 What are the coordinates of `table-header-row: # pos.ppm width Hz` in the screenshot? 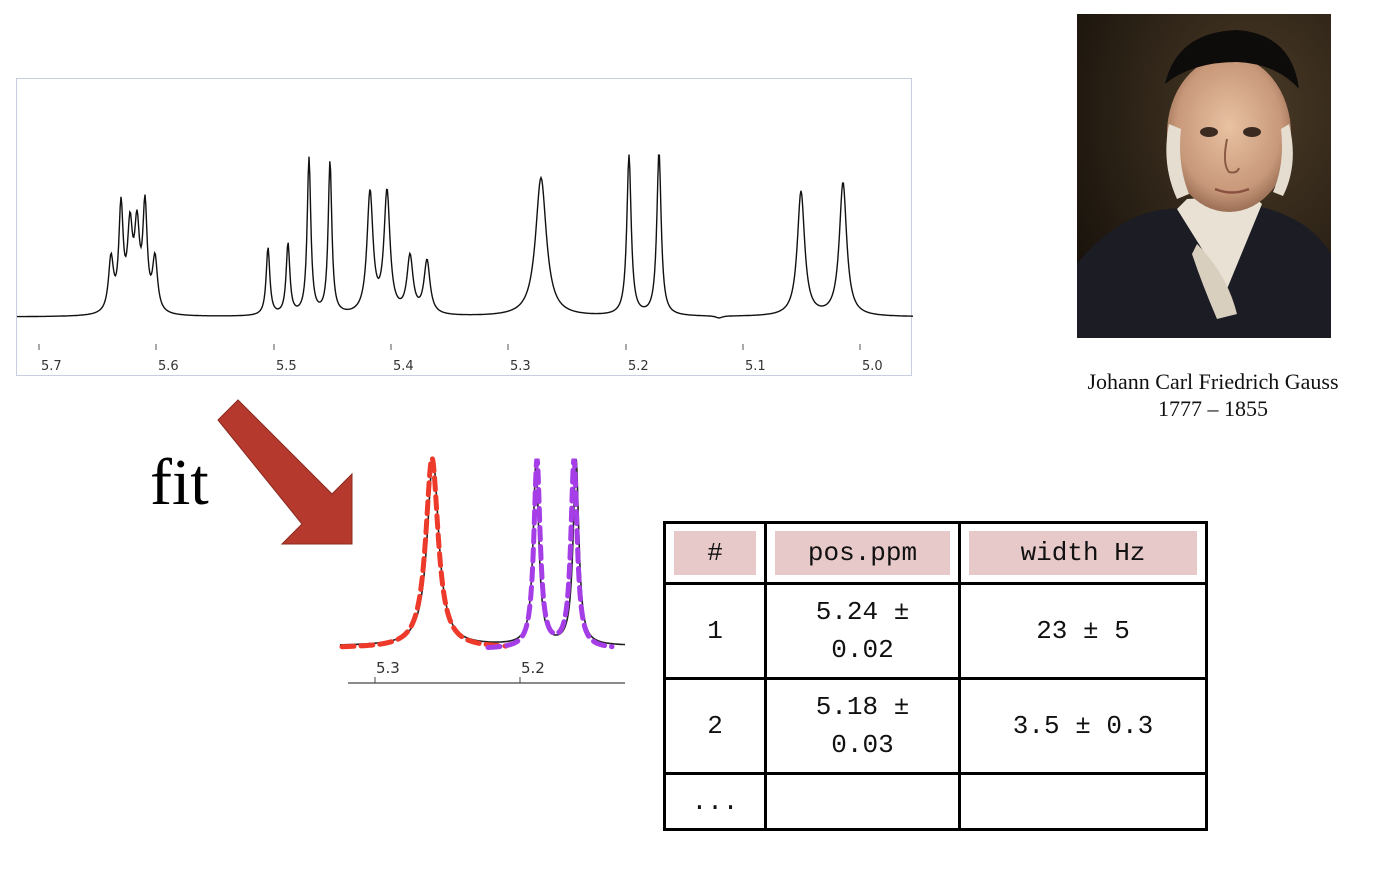 It's located at (935, 553).